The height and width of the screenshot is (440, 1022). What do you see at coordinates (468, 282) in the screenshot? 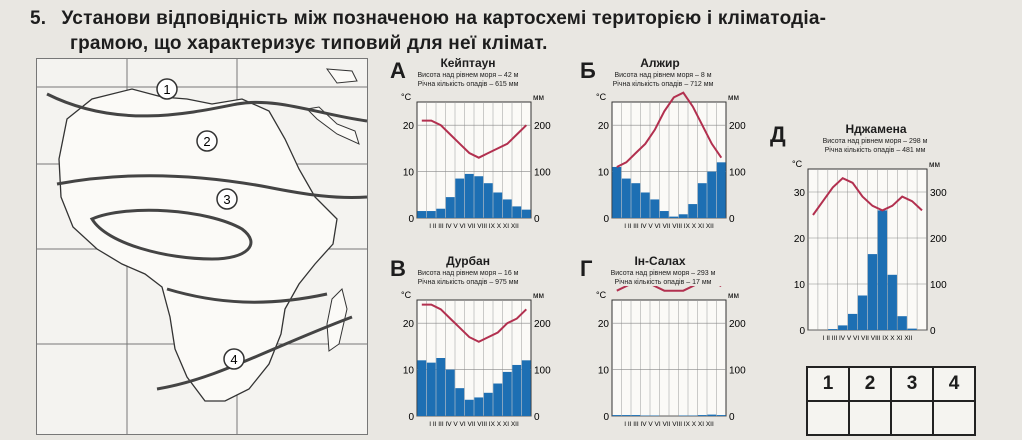
I see `diagram-precip-v: Річна кількість опадів – 975 мм` at bounding box center [468, 282].